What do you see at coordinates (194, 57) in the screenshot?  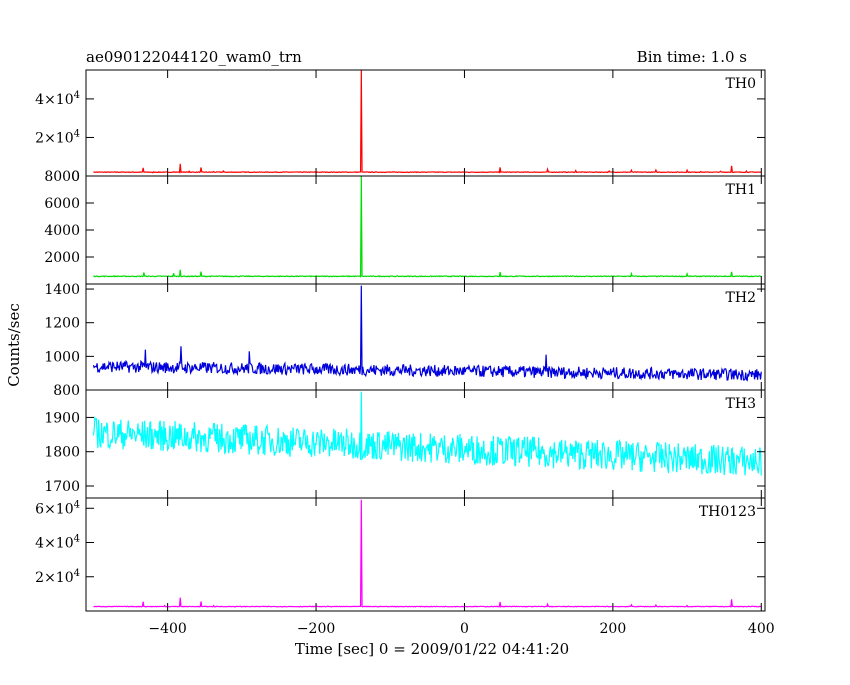 I see `chart-title: ae090122044120_wam0_trn` at bounding box center [194, 57].